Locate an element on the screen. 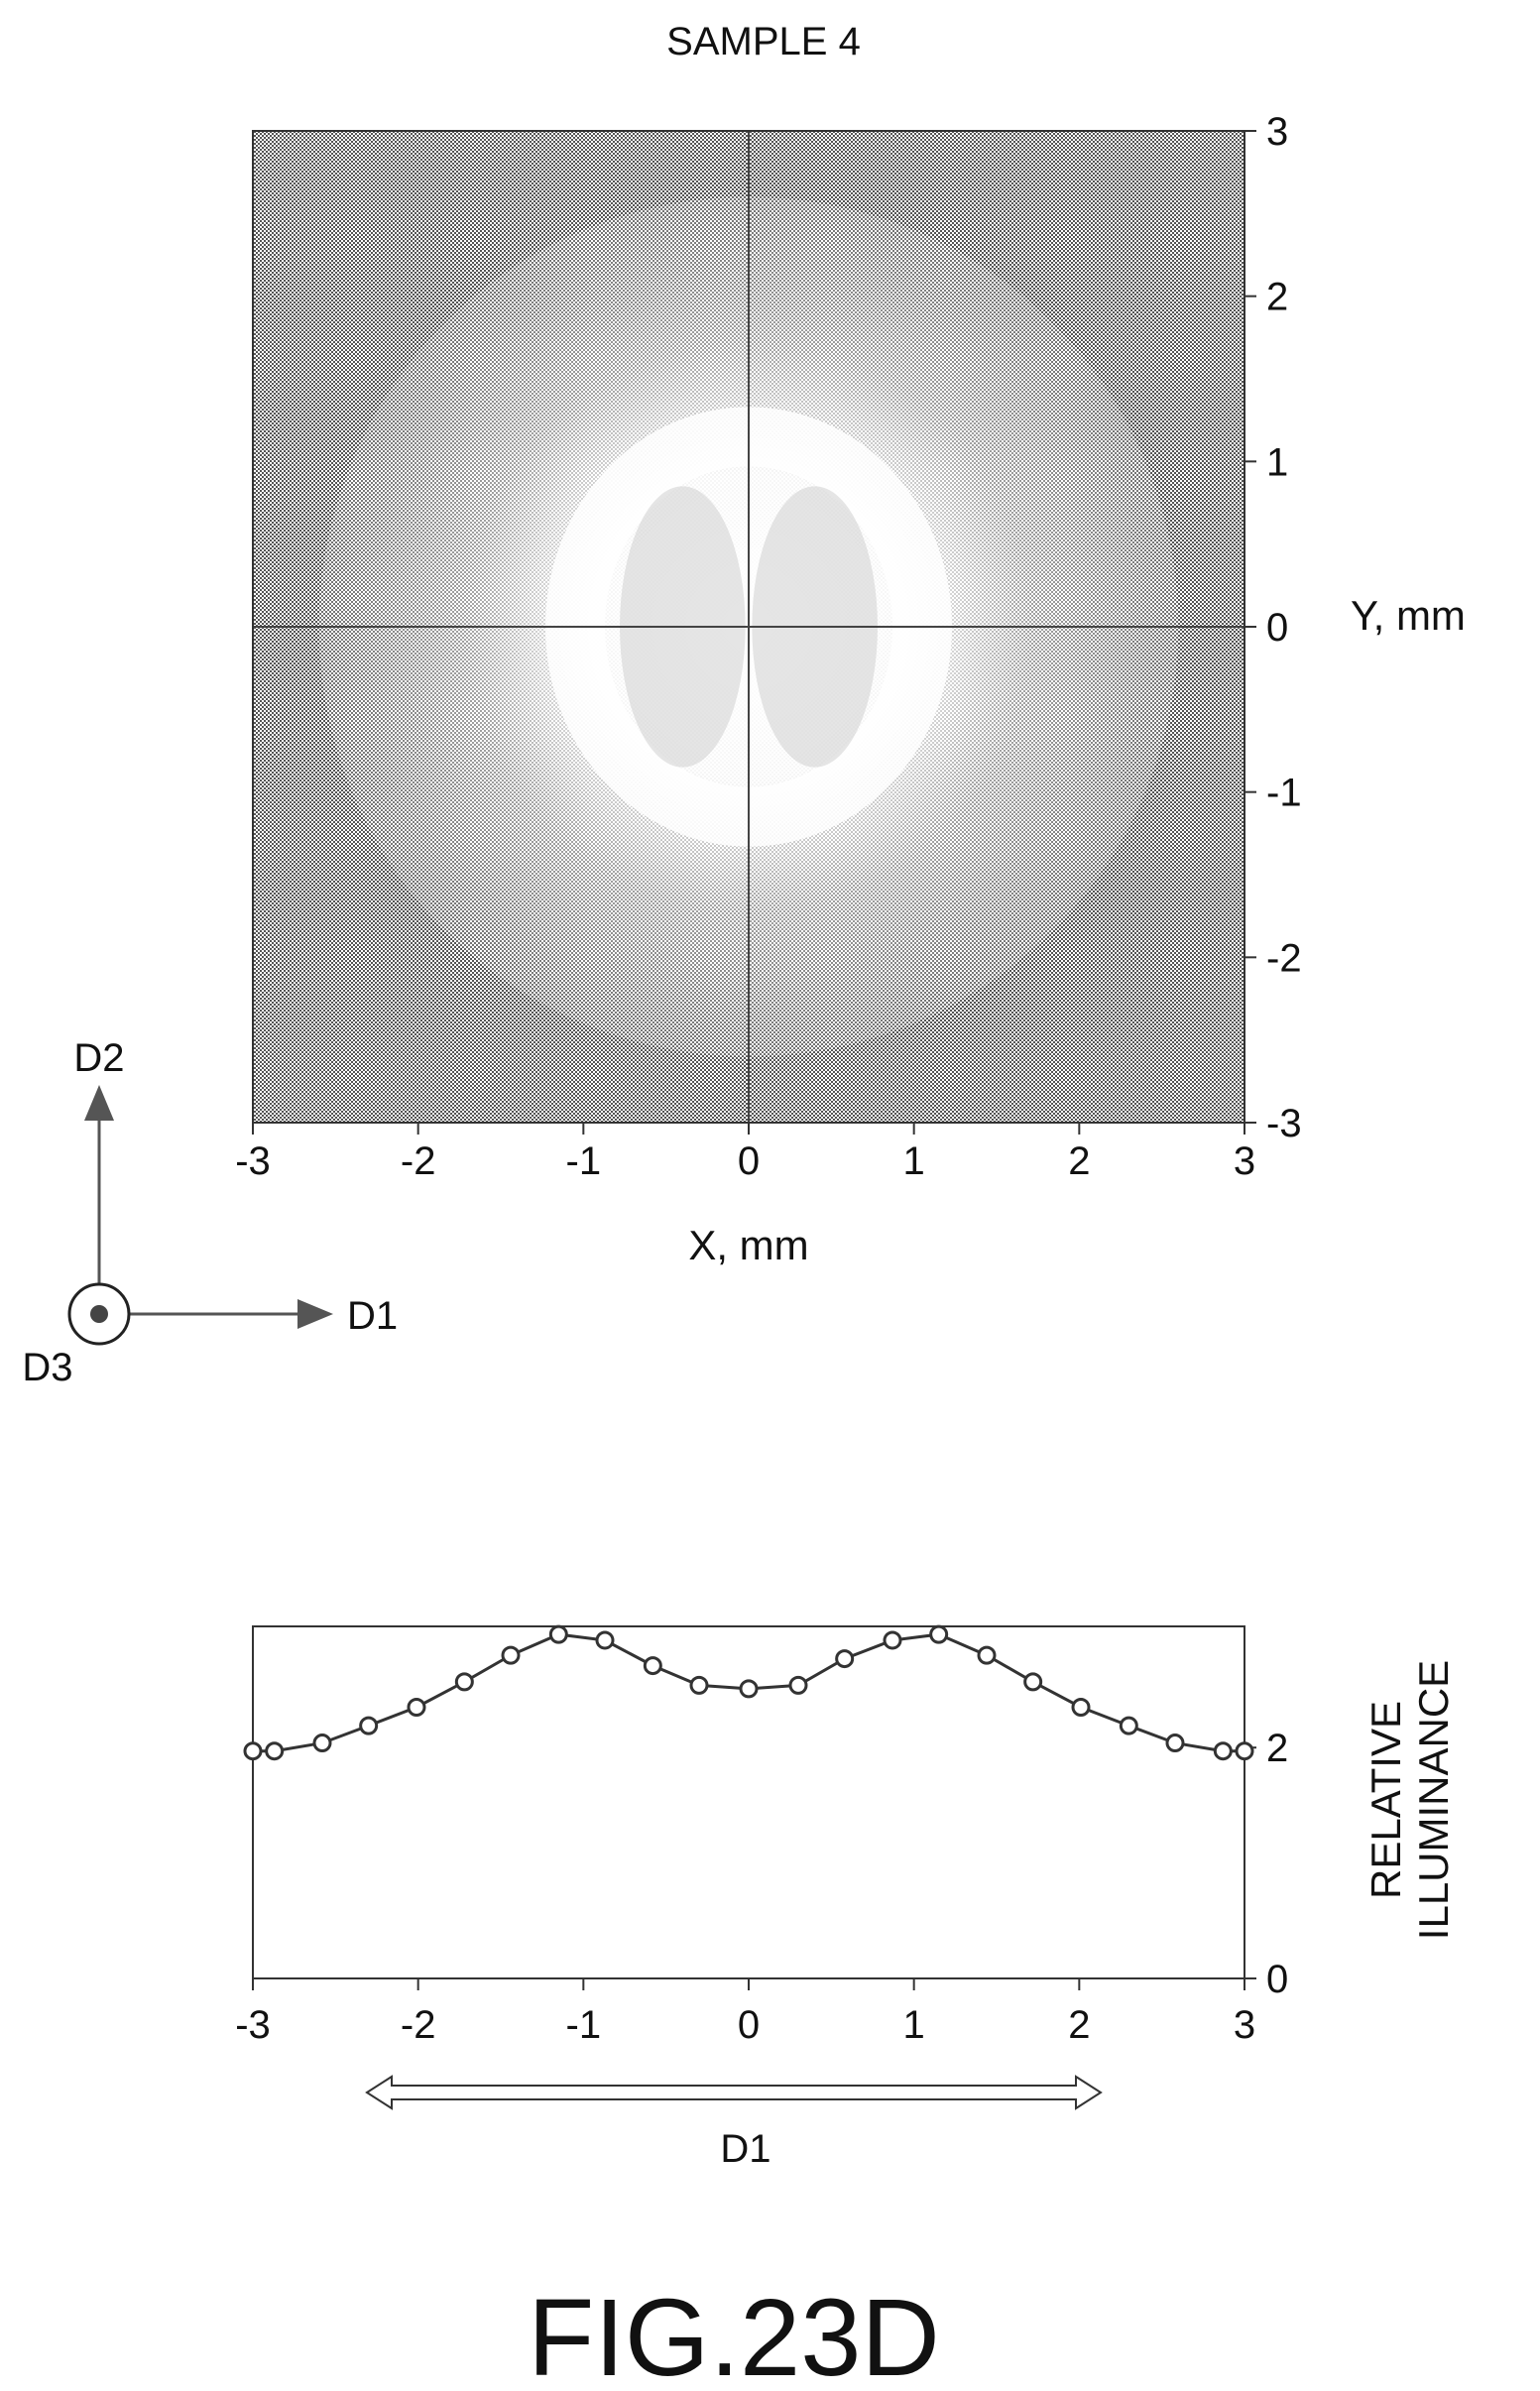 The width and height of the screenshot is (1540, 2391). heatmap-y-tick-label: 2 is located at coordinates (1277, 297).